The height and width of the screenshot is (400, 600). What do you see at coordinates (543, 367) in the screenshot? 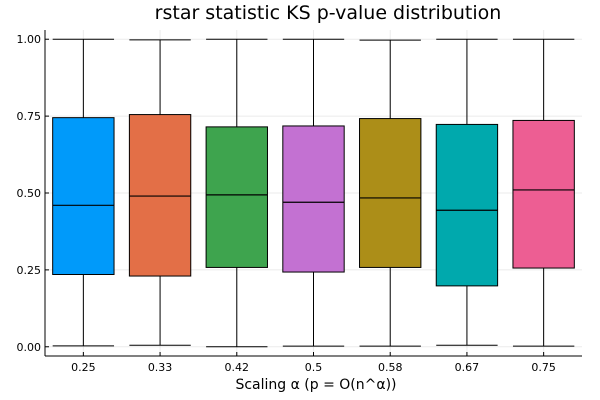
I see `x-tick-label: 0.75` at bounding box center [543, 367].